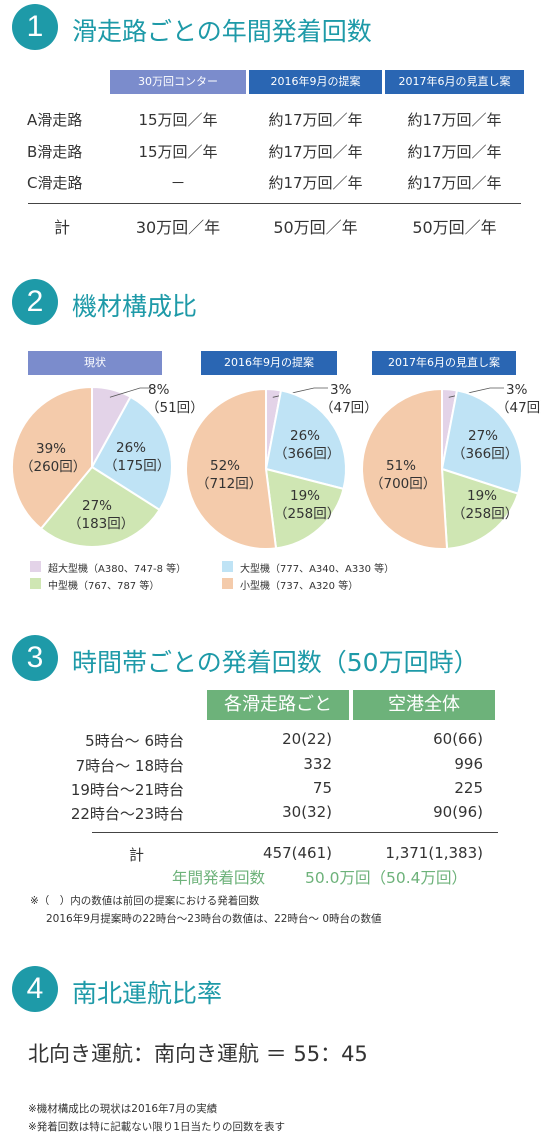 This screenshot has width=541, height=1137. I want to click on section-number-3: 3, so click(35, 658).